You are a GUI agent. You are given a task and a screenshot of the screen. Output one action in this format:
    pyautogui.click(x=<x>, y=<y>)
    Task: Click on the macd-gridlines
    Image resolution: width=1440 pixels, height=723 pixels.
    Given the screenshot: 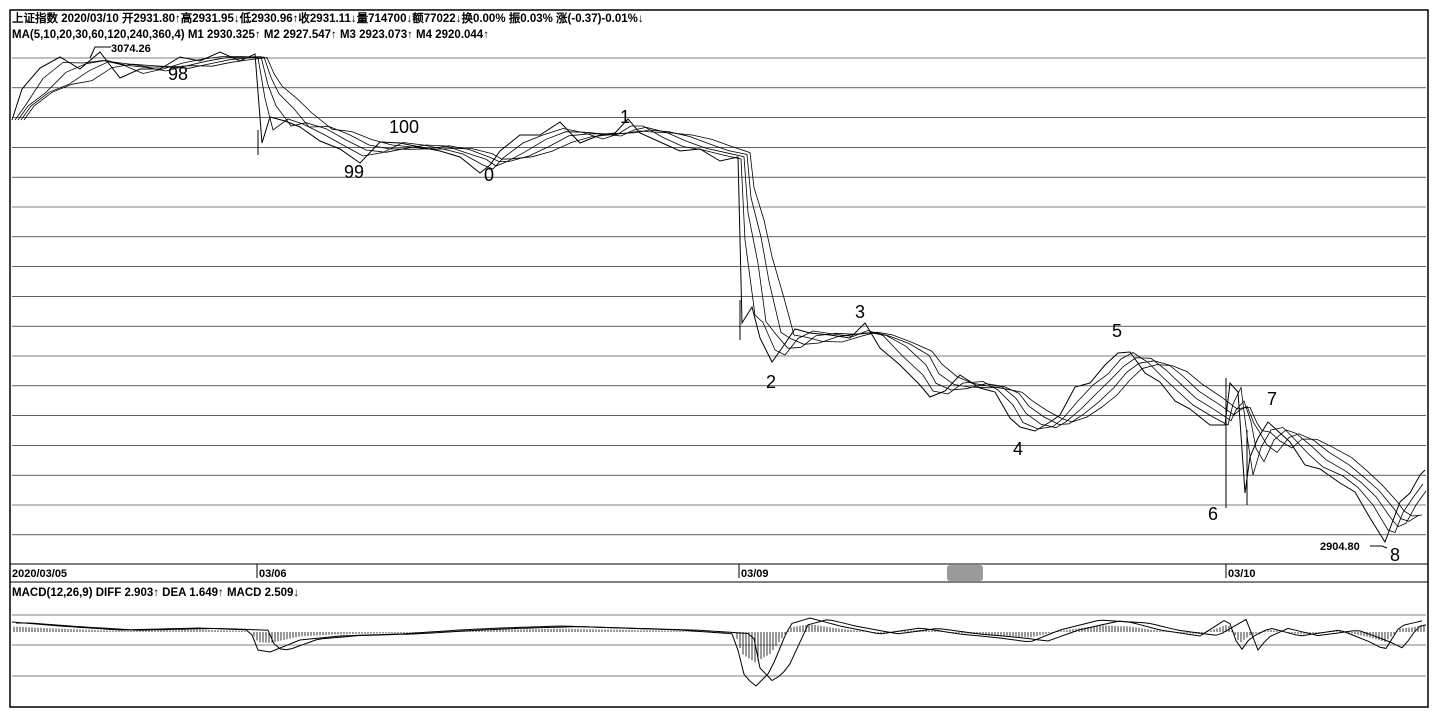 What is the action you would take?
    pyautogui.click(x=719, y=645)
    